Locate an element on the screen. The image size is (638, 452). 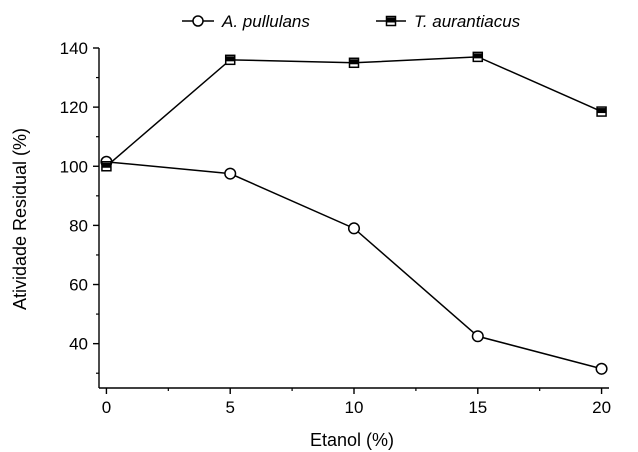
legend: A. pullulans T. aurantiacus is located at coordinates (351, 21).